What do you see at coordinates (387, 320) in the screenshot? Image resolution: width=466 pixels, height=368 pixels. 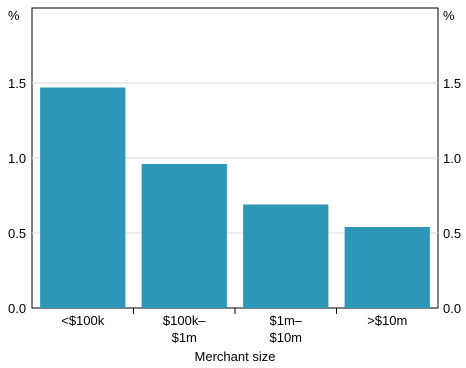 I see `x-tick-label: >$10m` at bounding box center [387, 320].